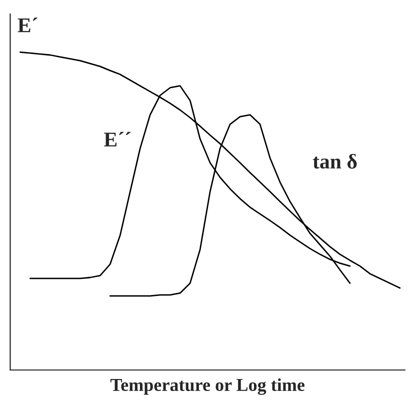 This screenshot has width=409, height=400. I want to click on x-axis-title: Temperature or Log time, so click(207, 386).